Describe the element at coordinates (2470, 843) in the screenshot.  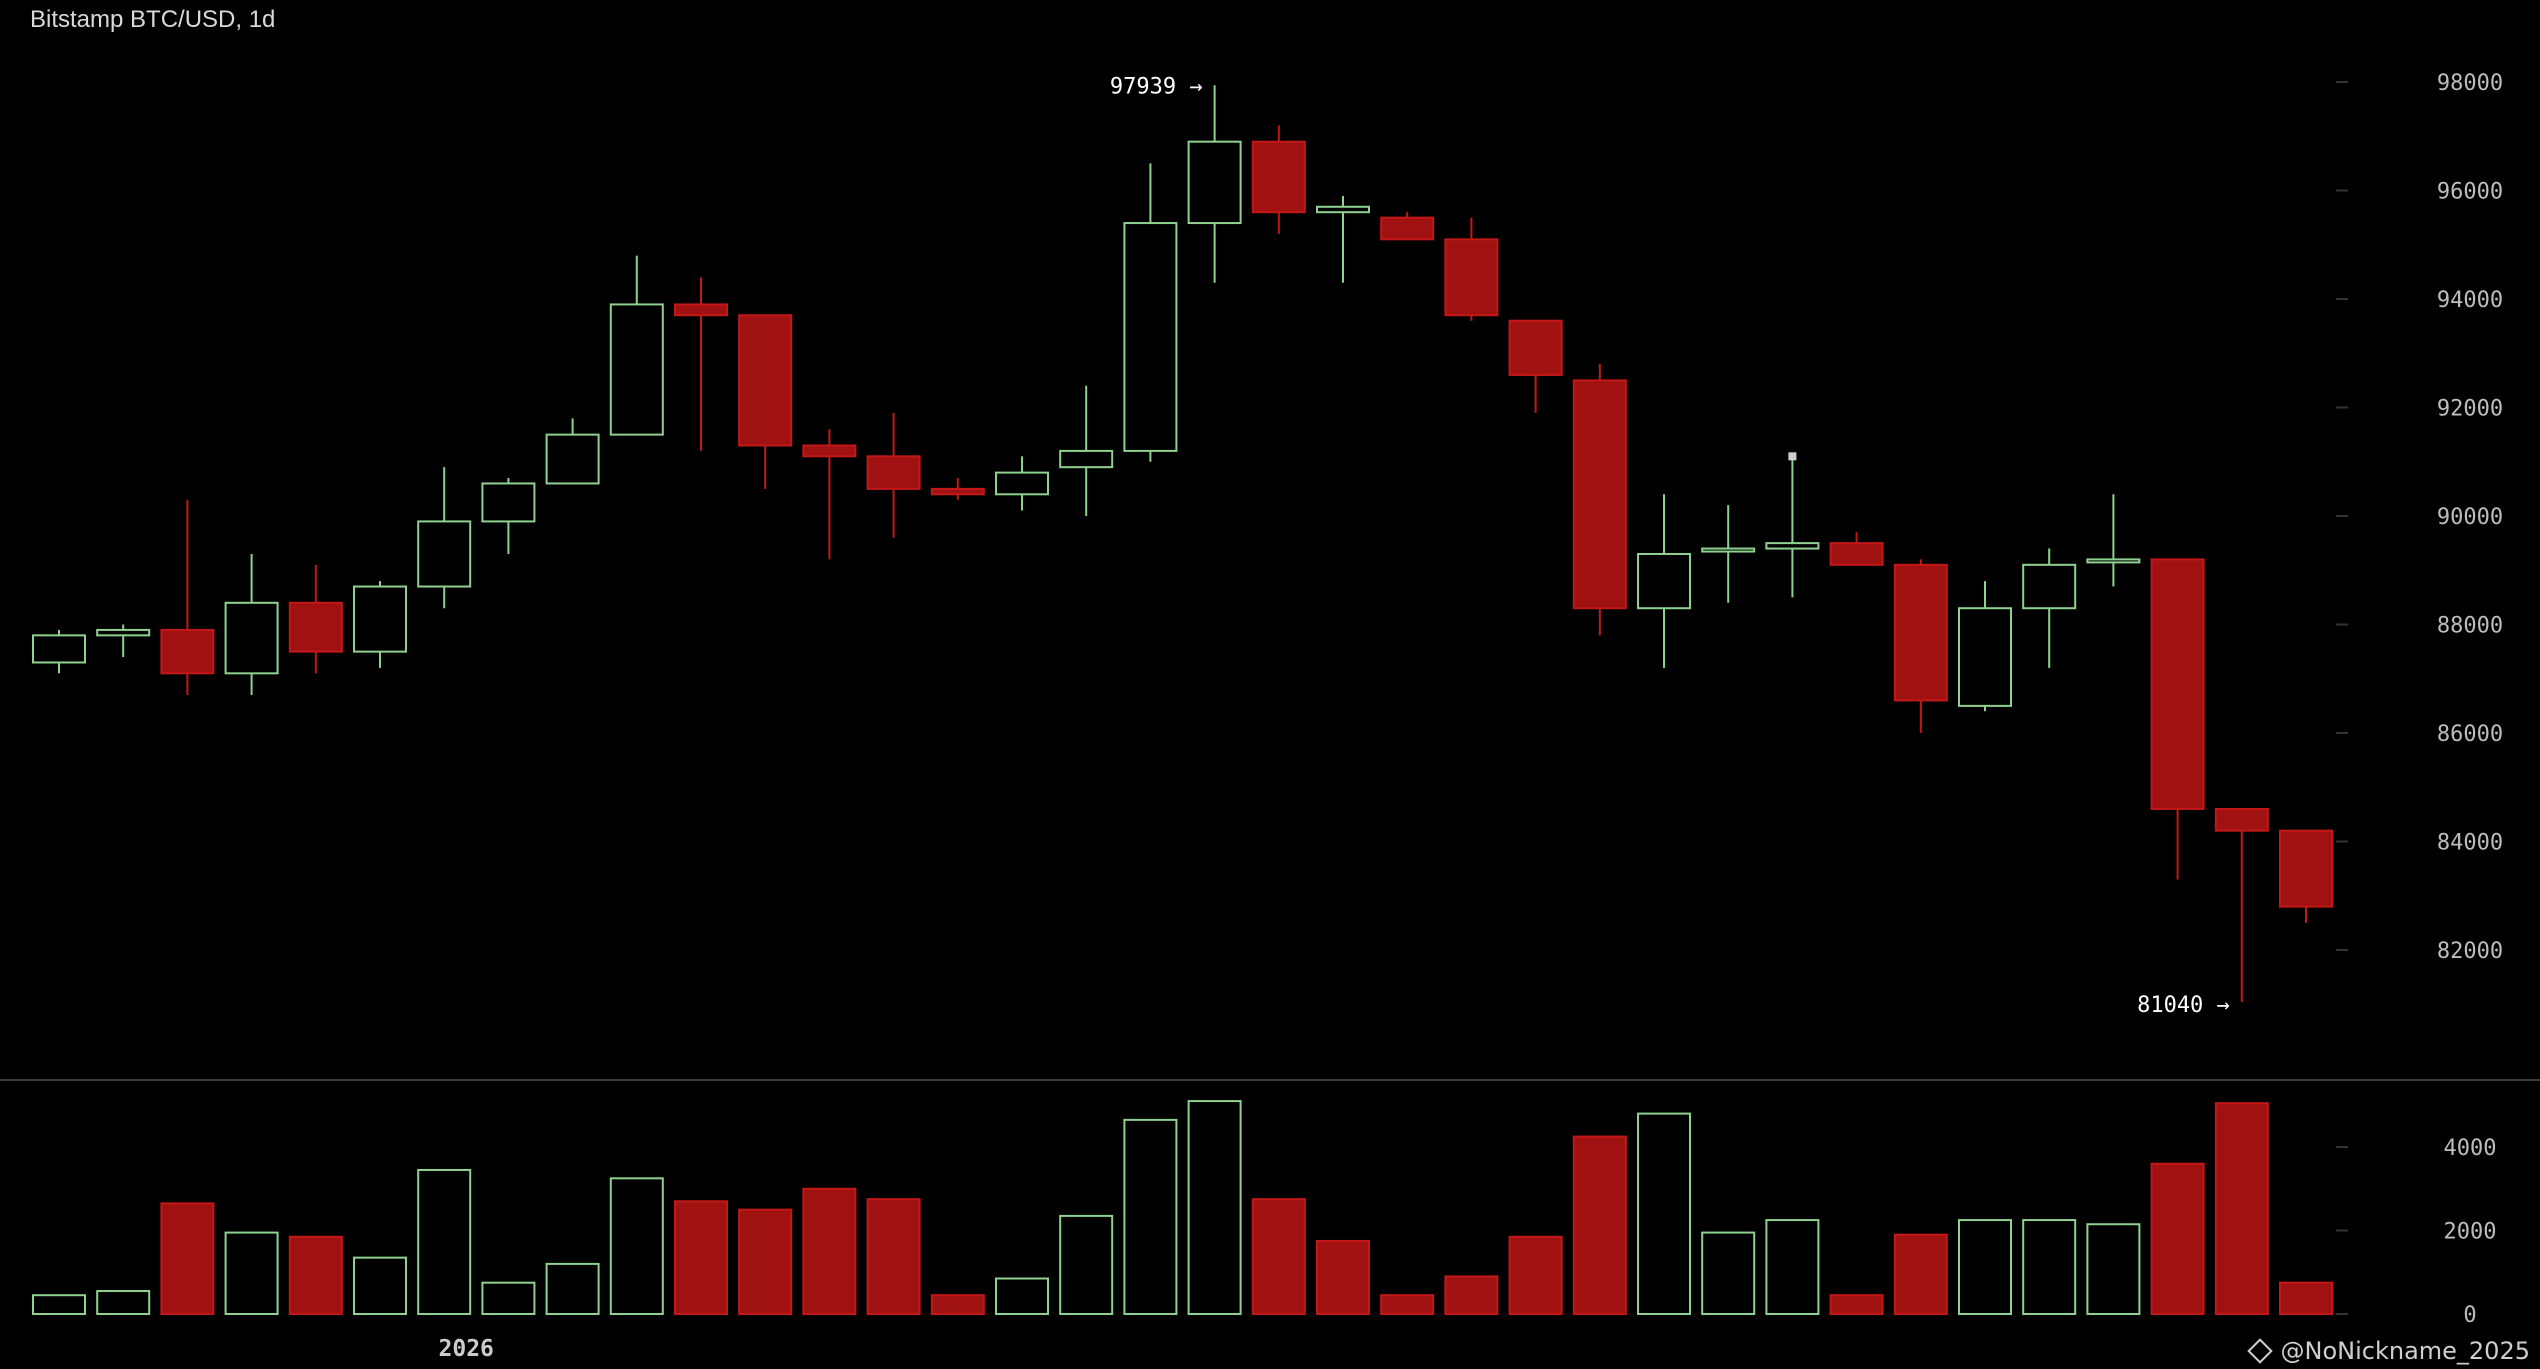
I see `price-axis-label: 84000` at that location.